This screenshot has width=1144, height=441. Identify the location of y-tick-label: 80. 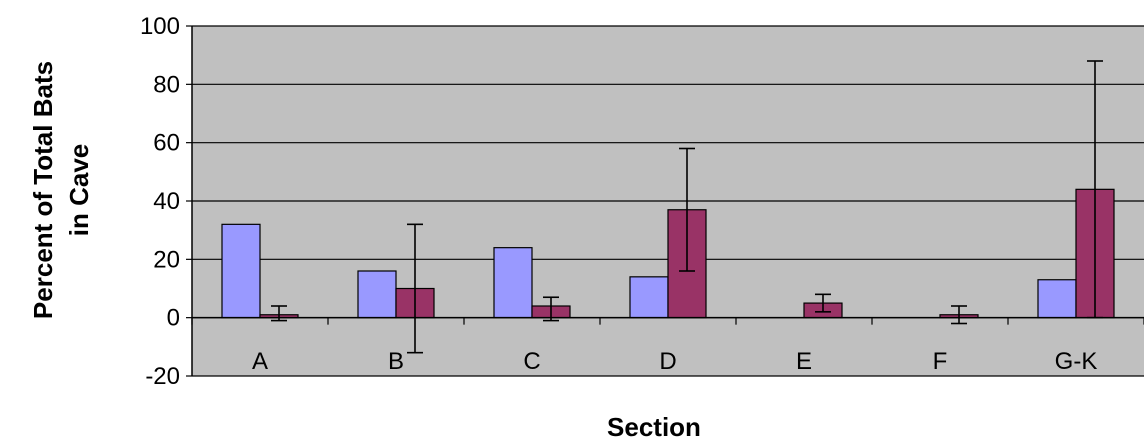
(166, 84).